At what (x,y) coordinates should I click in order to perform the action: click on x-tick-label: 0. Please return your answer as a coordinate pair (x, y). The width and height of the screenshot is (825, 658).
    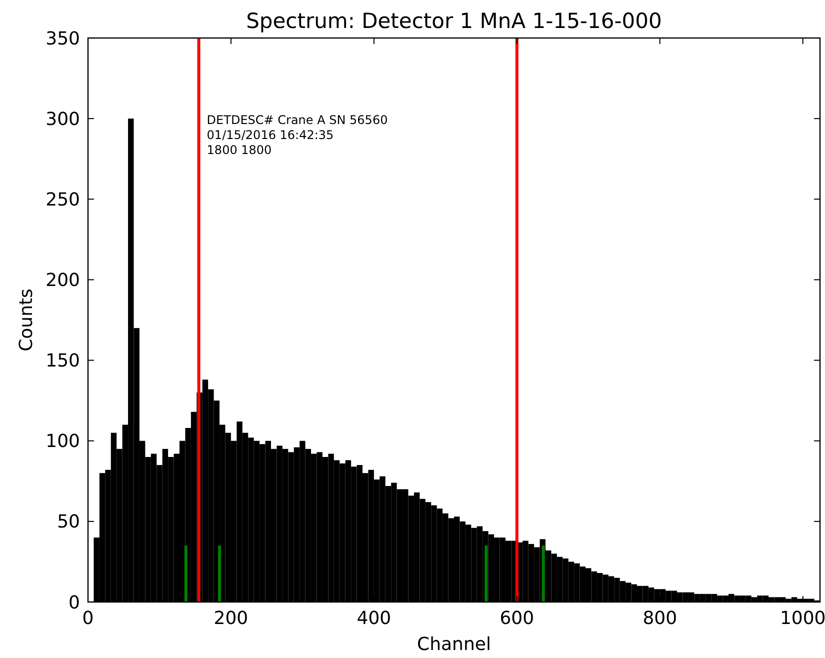
    Looking at the image, I should click on (88, 618).